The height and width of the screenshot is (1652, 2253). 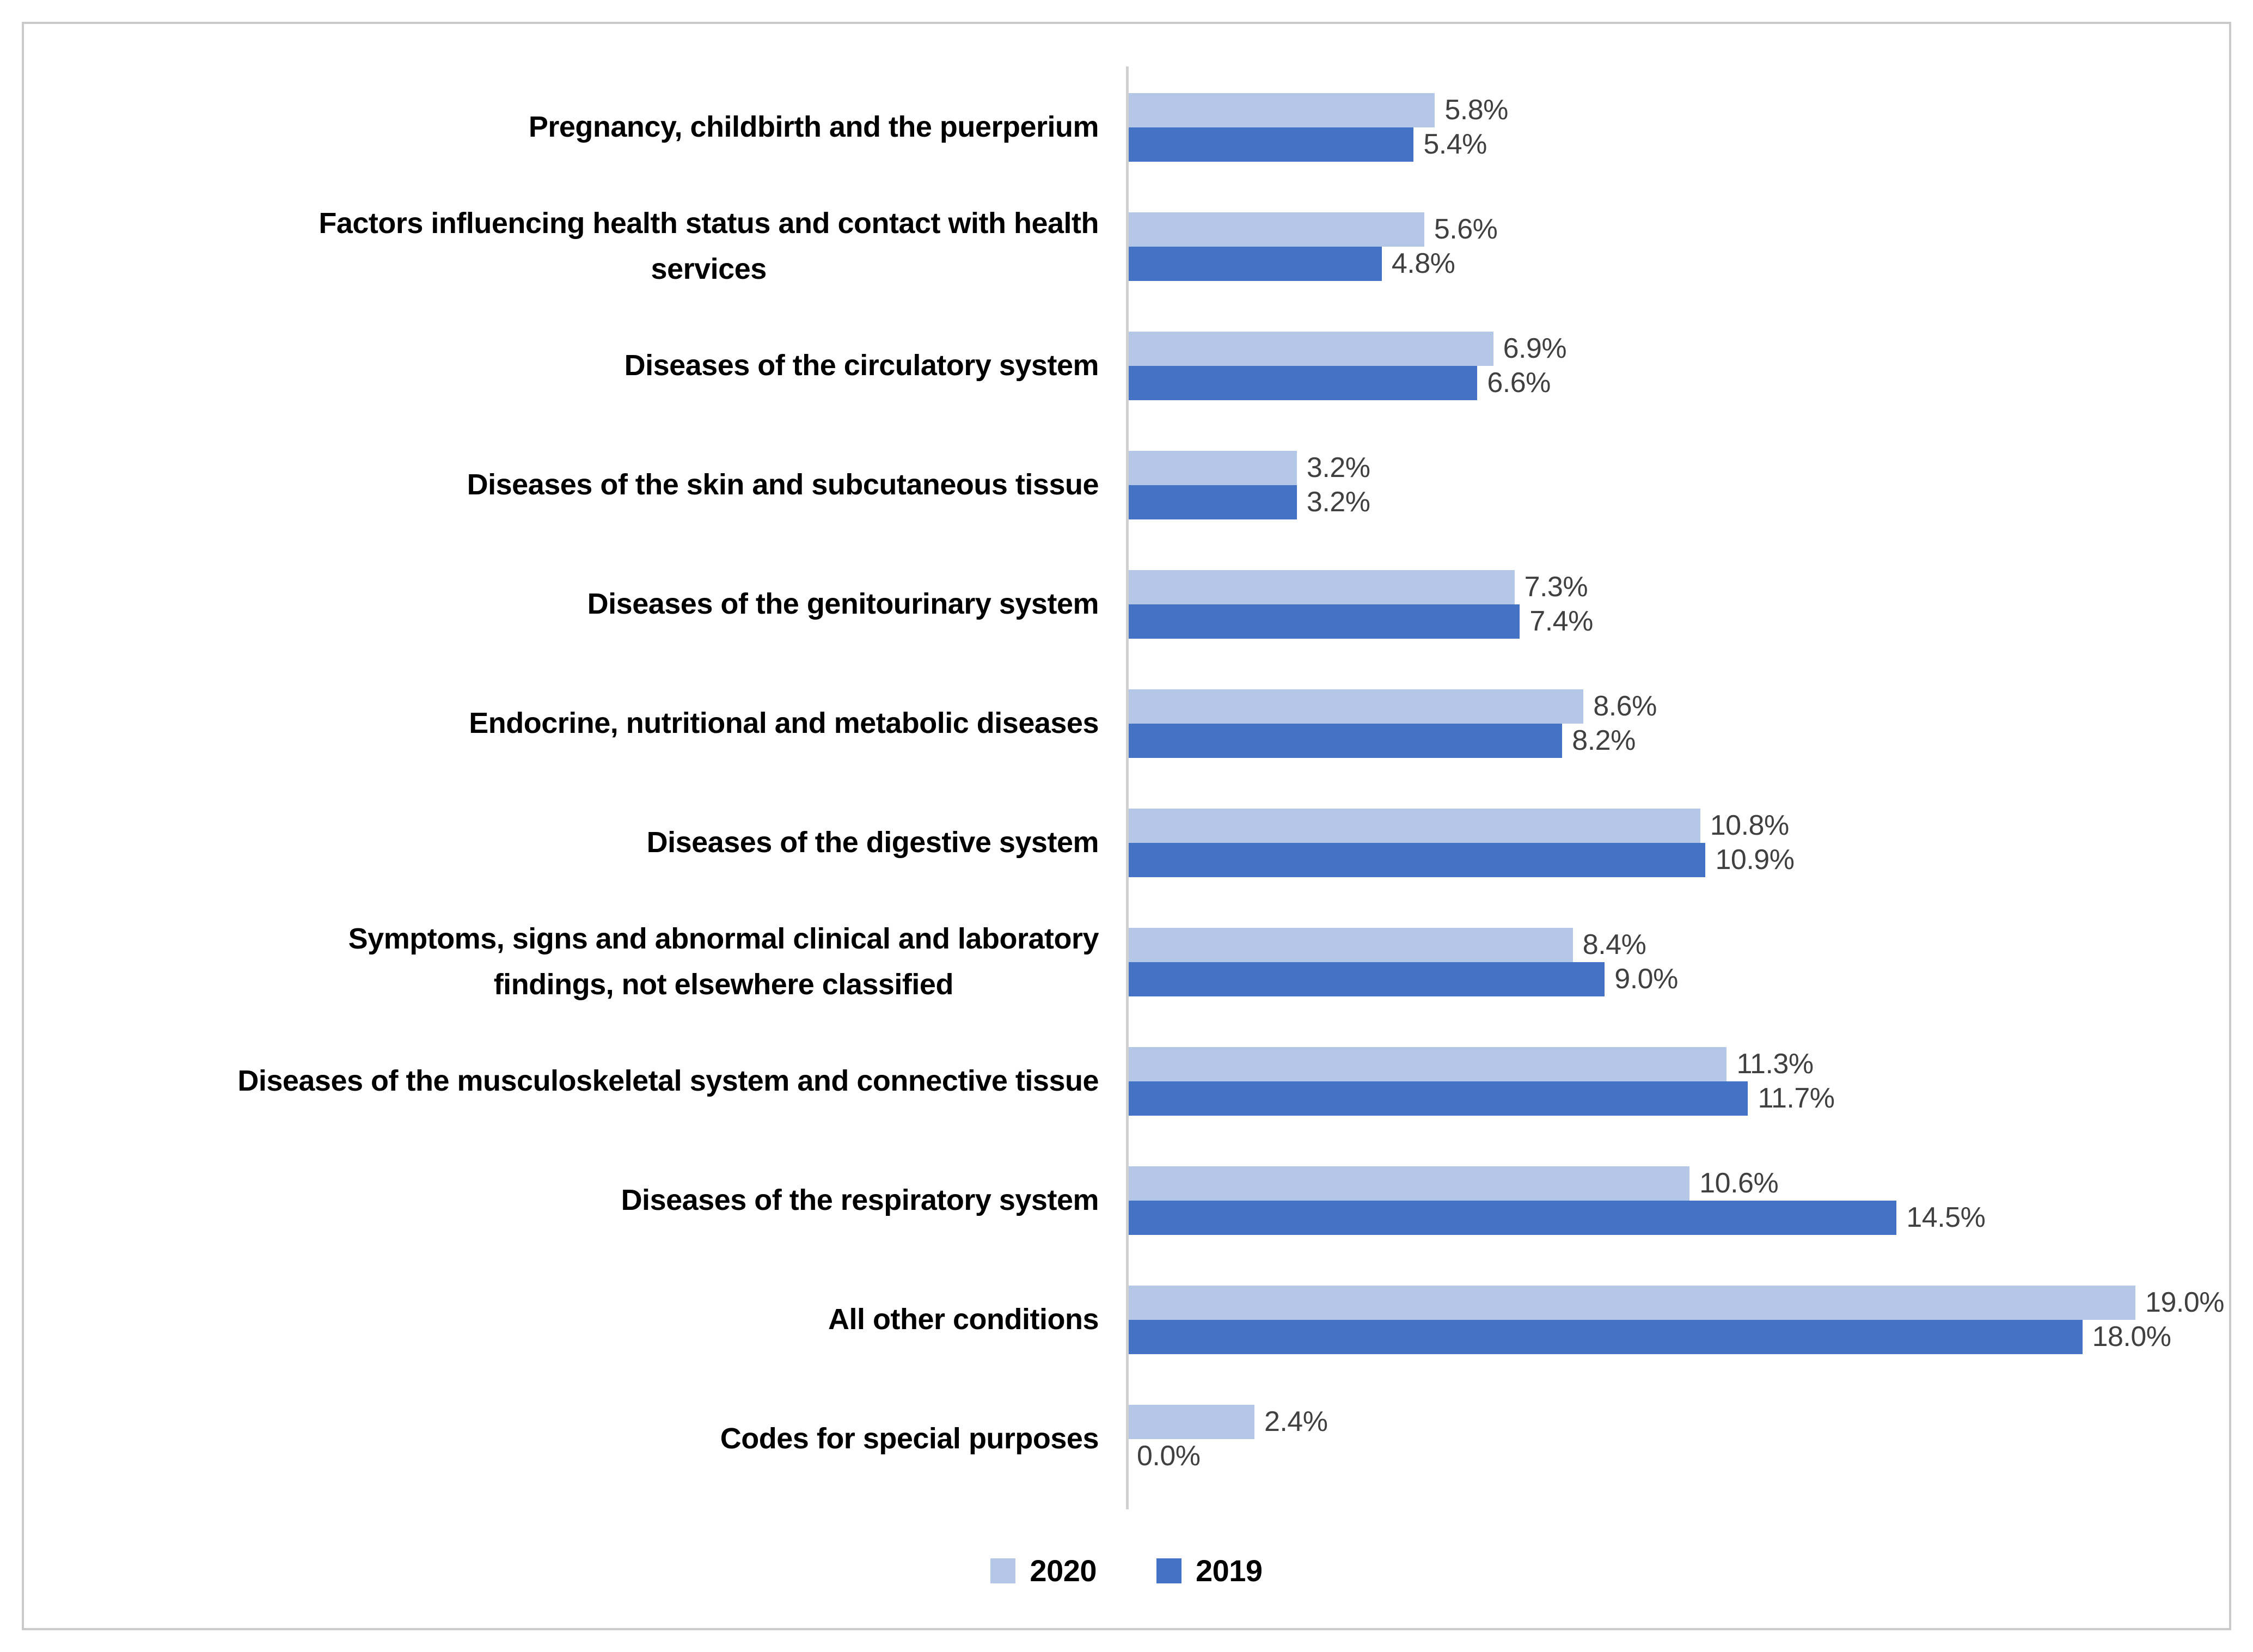 What do you see at coordinates (813, 126) in the screenshot?
I see `category-label-text: Pregnancy, childbirth and the puerperium` at bounding box center [813, 126].